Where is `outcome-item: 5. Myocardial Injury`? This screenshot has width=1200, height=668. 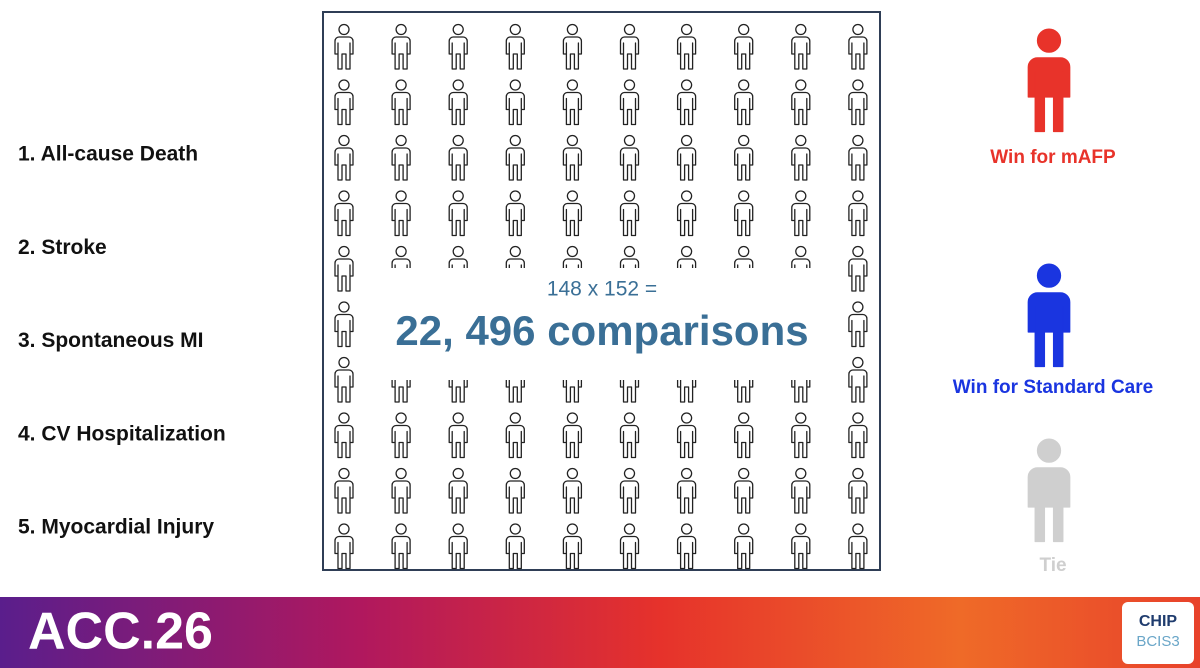 outcome-item: 5. Myocardial Injury is located at coordinates (116, 527).